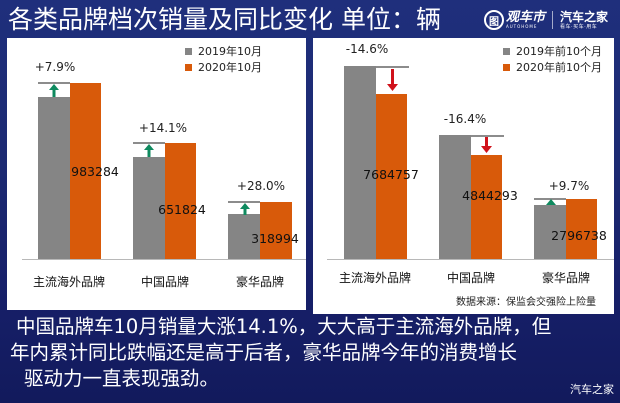  Describe the element at coordinates (490, 195) in the screenshot. I see `value-label: 4844293` at that location.